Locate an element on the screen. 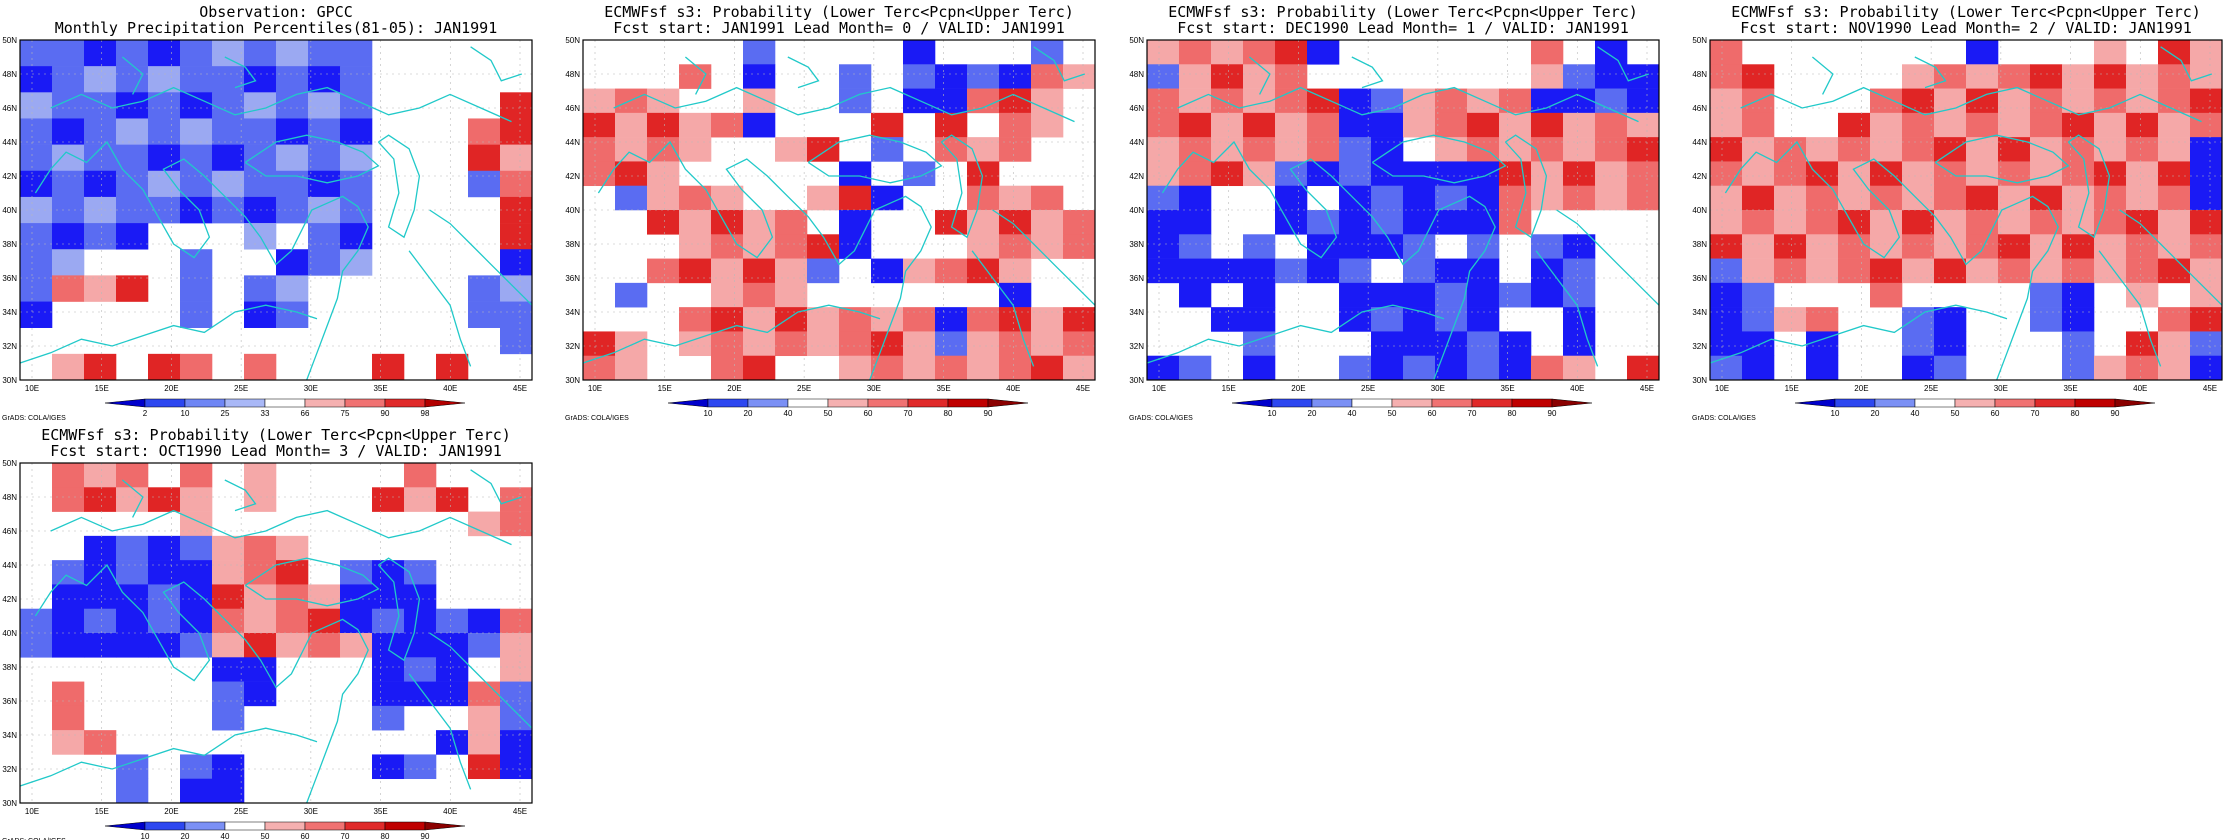 The height and width of the screenshot is (840, 2240). lon-tick-label: 40E is located at coordinates (1013, 388).